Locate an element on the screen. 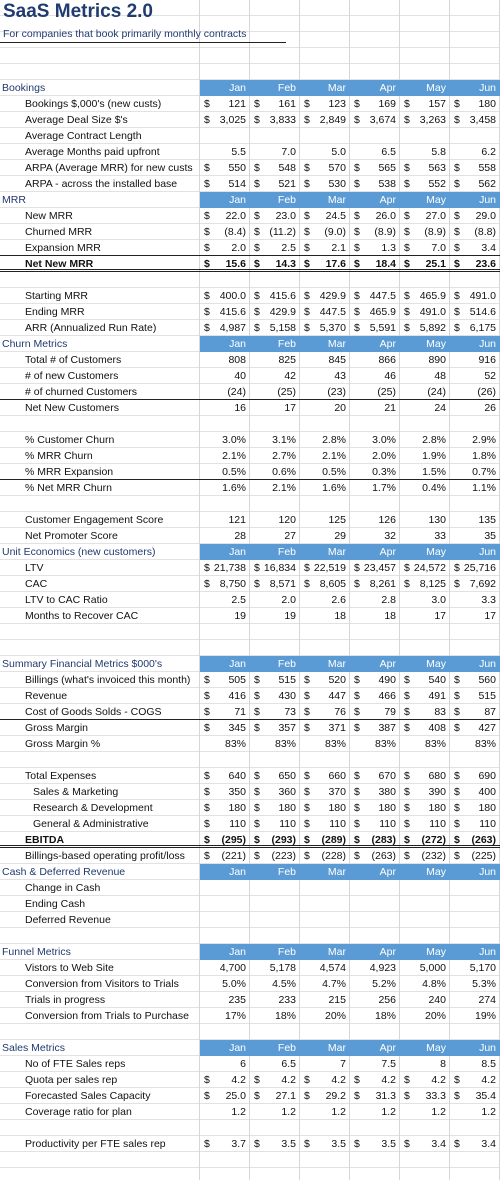 The width and height of the screenshot is (500, 1180). value-cell: (26) is located at coordinates (475, 392).